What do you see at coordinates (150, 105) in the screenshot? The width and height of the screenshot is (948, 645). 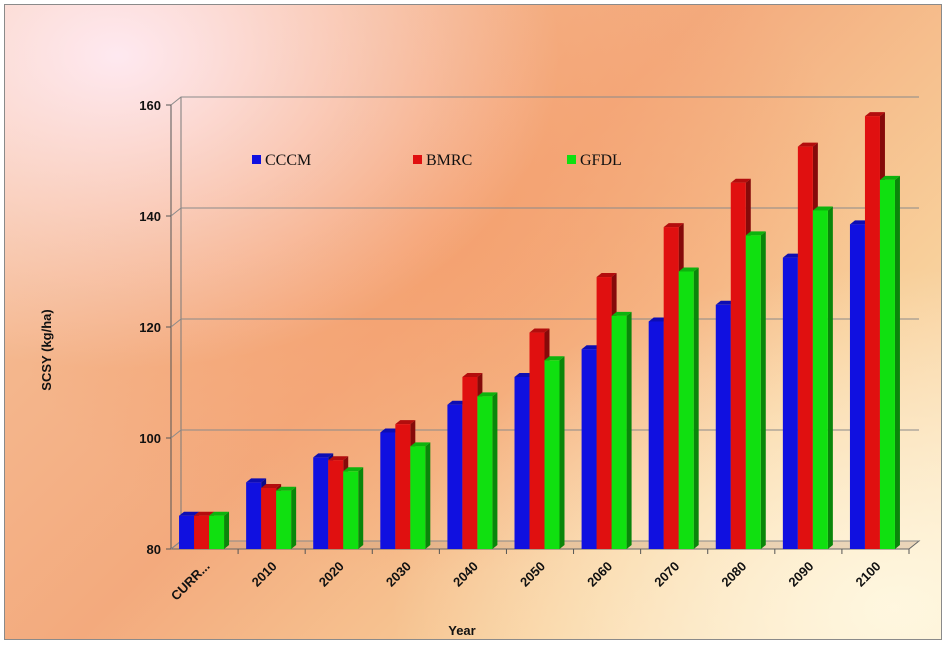 I see `y-tick-label: 160` at bounding box center [150, 105].